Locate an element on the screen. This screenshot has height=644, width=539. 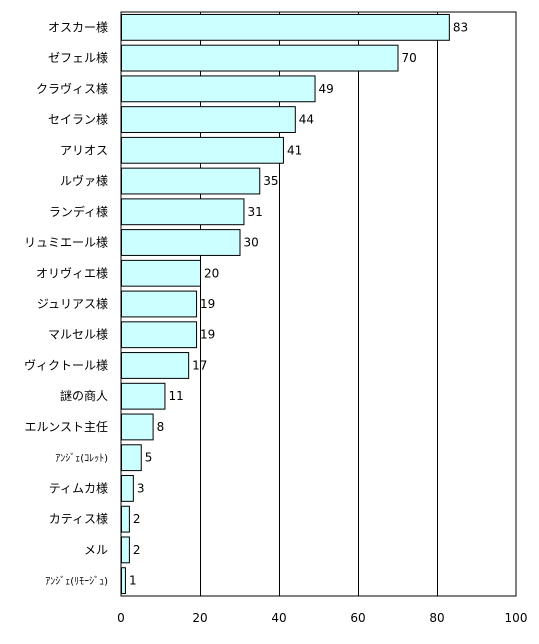
category-label: オスカー様 is located at coordinates (78, 27).